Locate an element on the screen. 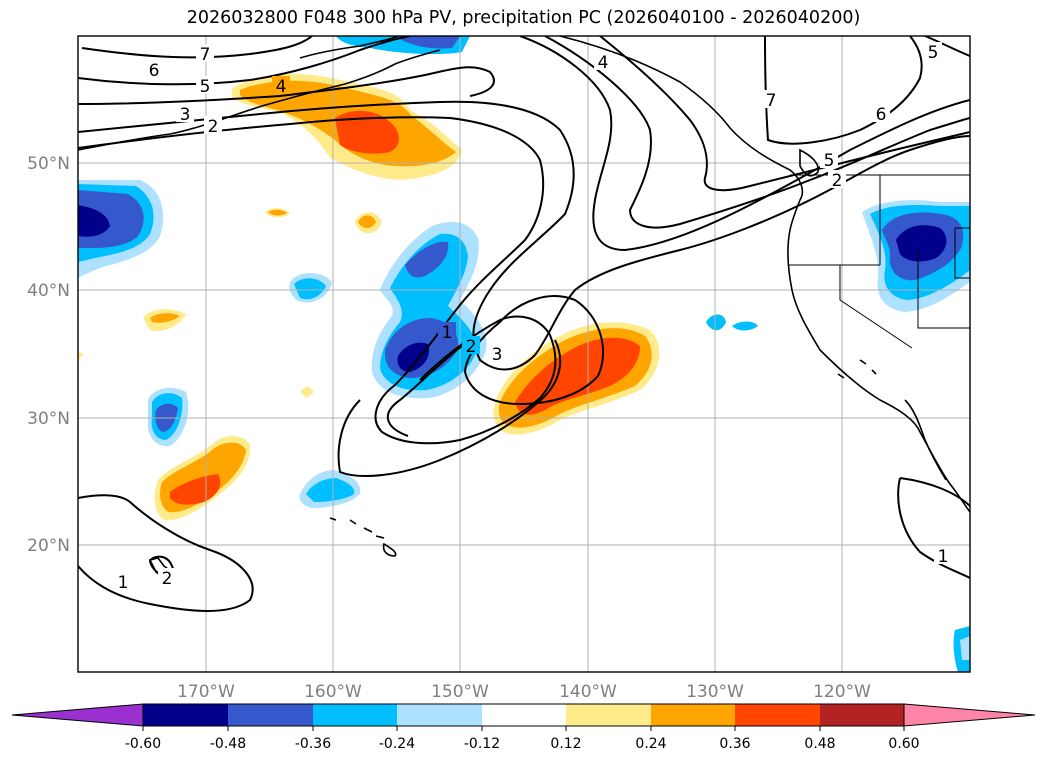 The width and height of the screenshot is (1047, 765). colorbar-tick-label: -0.36 is located at coordinates (313, 744).